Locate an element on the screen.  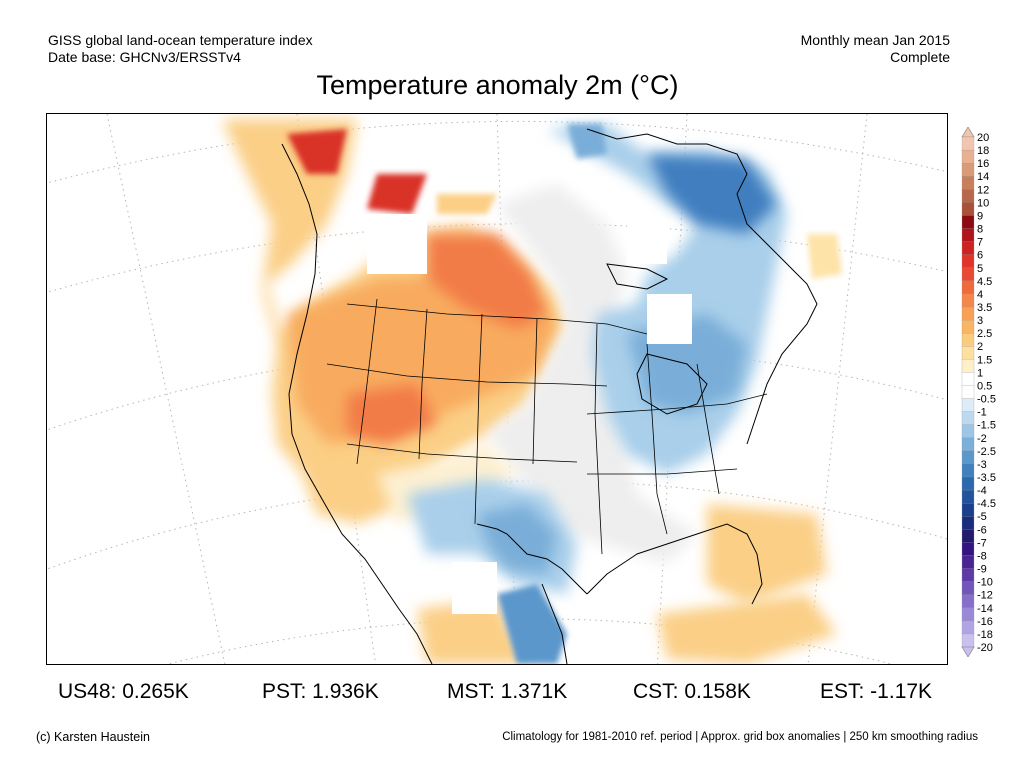
colorbar-tick-label: -0.5 is located at coordinates (986, 400).